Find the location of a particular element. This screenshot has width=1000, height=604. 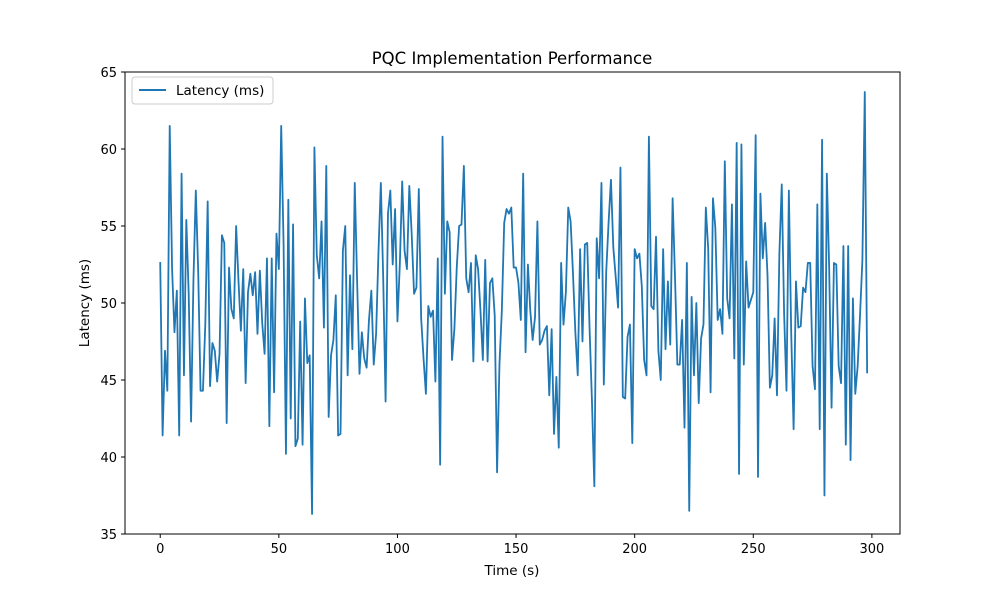

x-tick-label: 300 is located at coordinates (871, 549).